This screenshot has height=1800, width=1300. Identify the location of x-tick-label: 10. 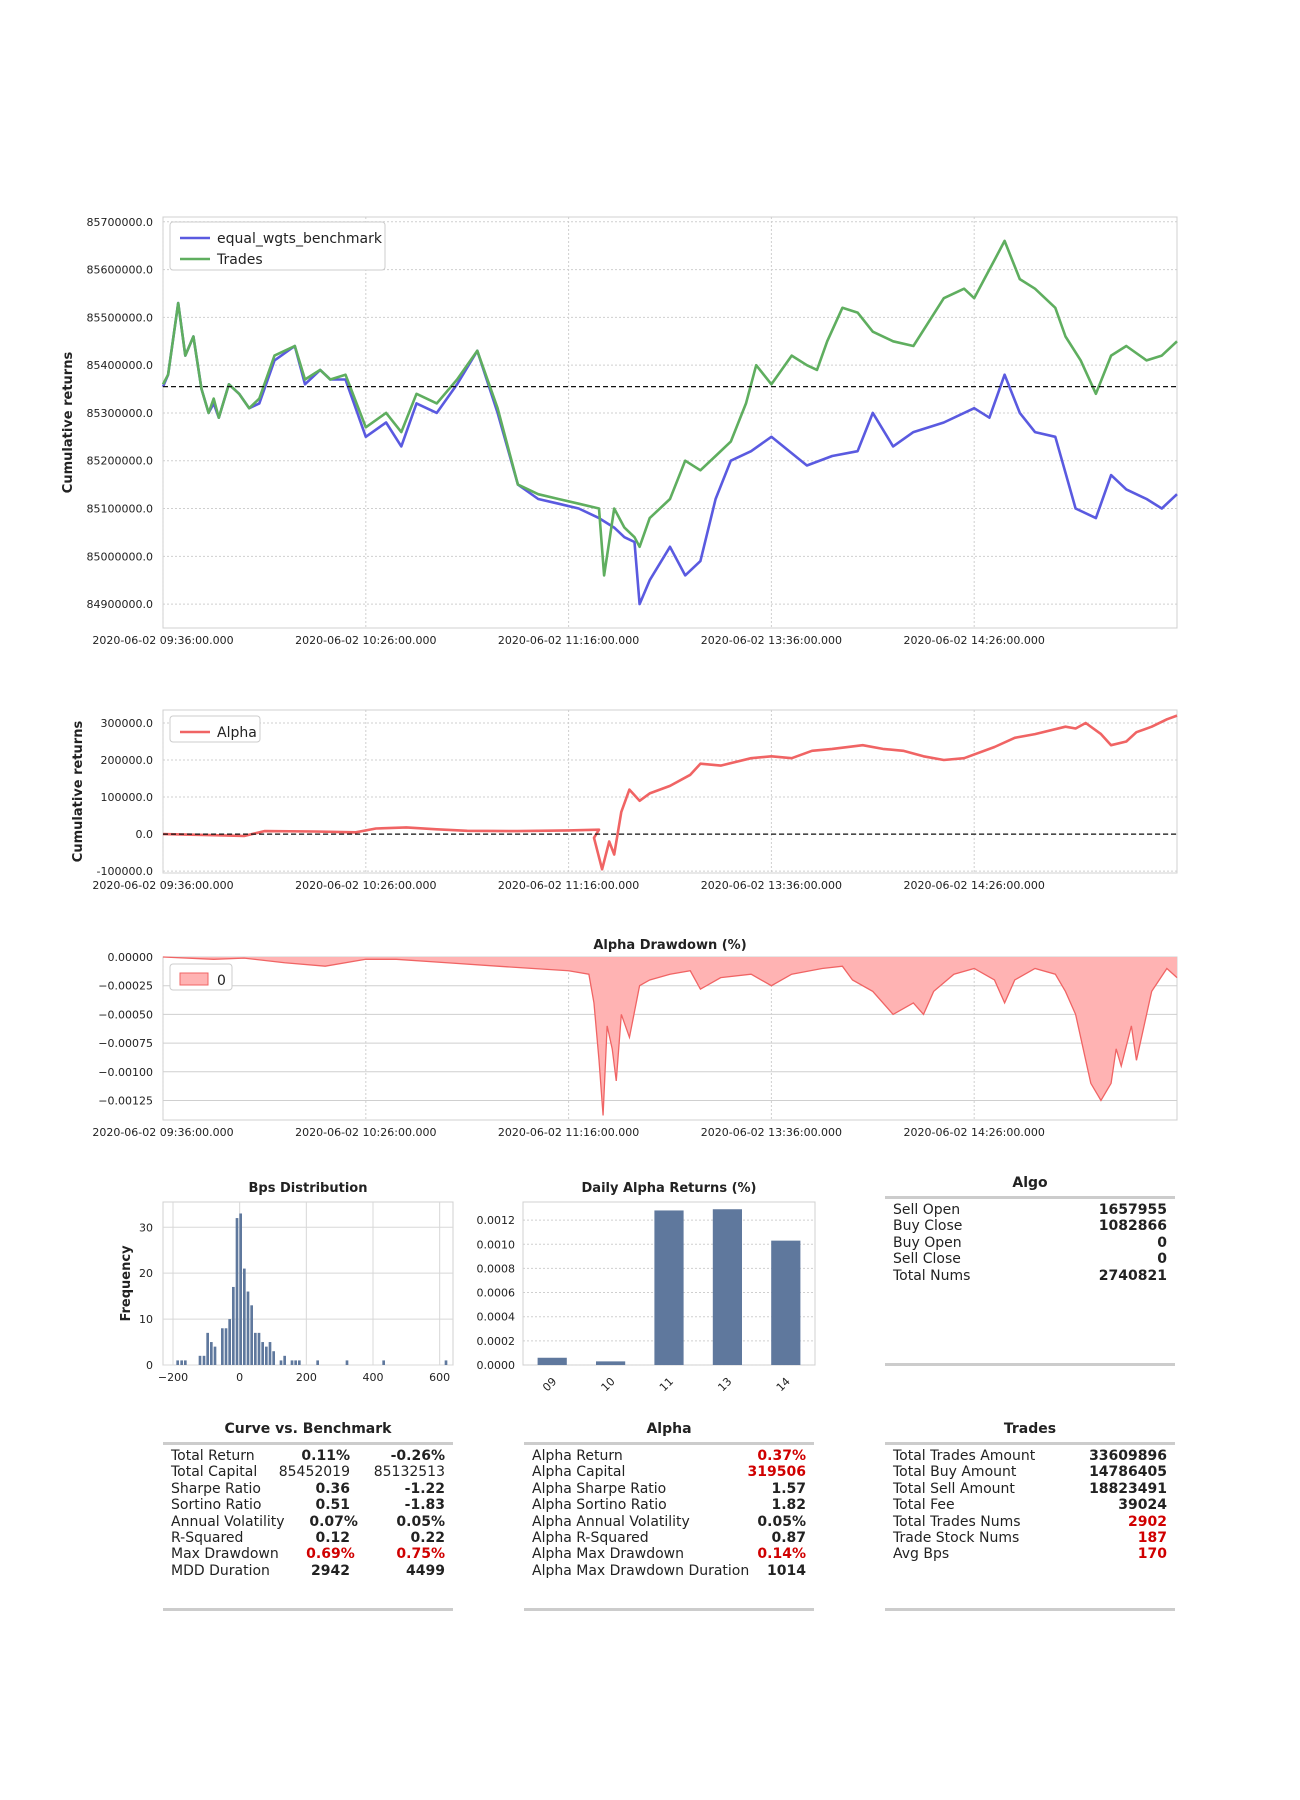
(608, 1384).